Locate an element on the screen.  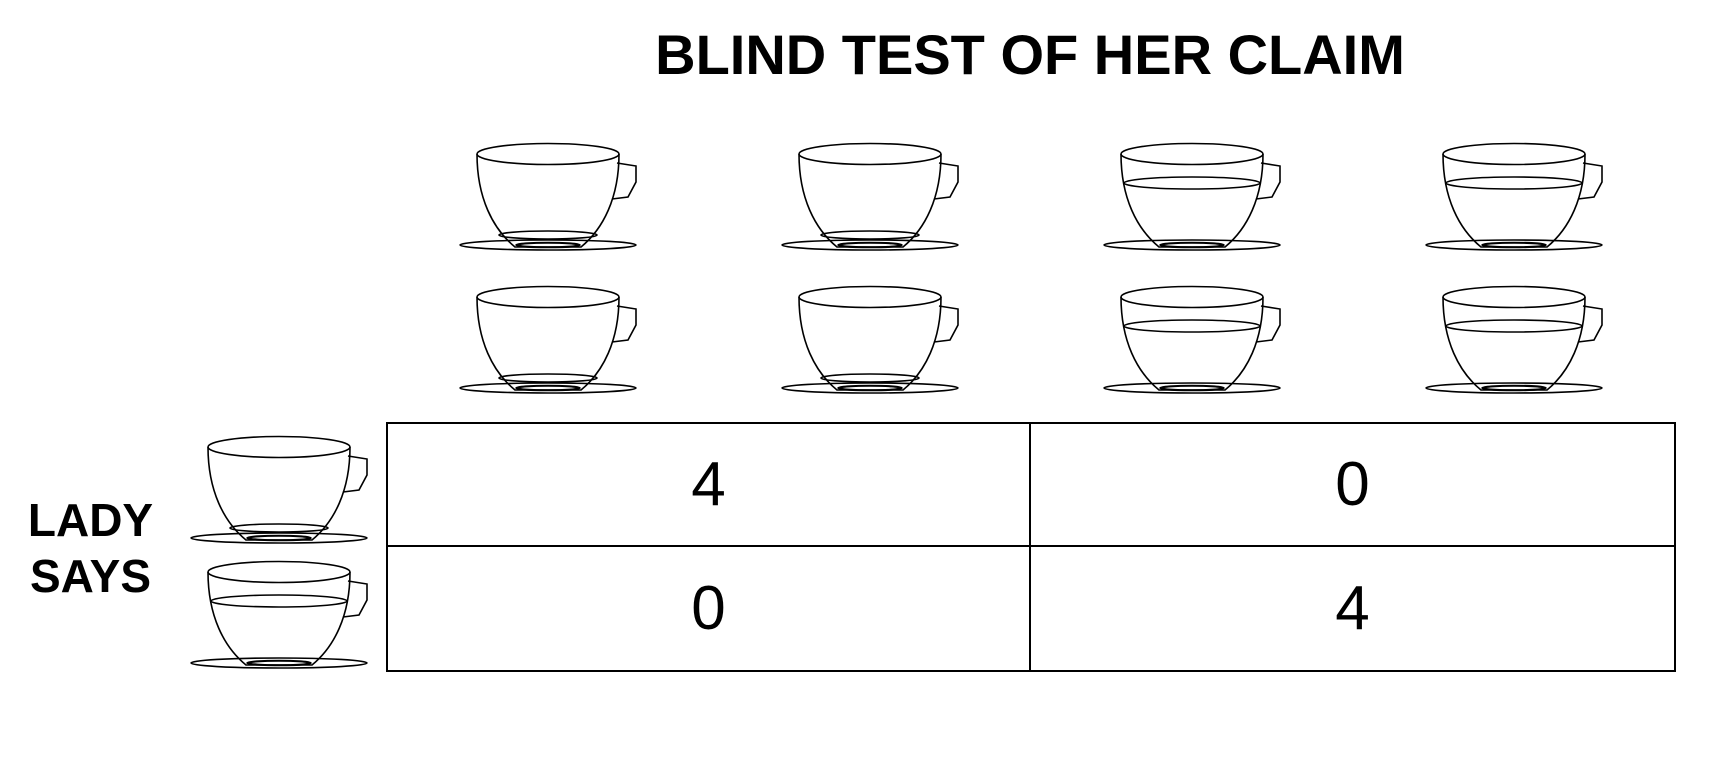
table-cell-r2-c2: 4 is located at coordinates (1352, 608).